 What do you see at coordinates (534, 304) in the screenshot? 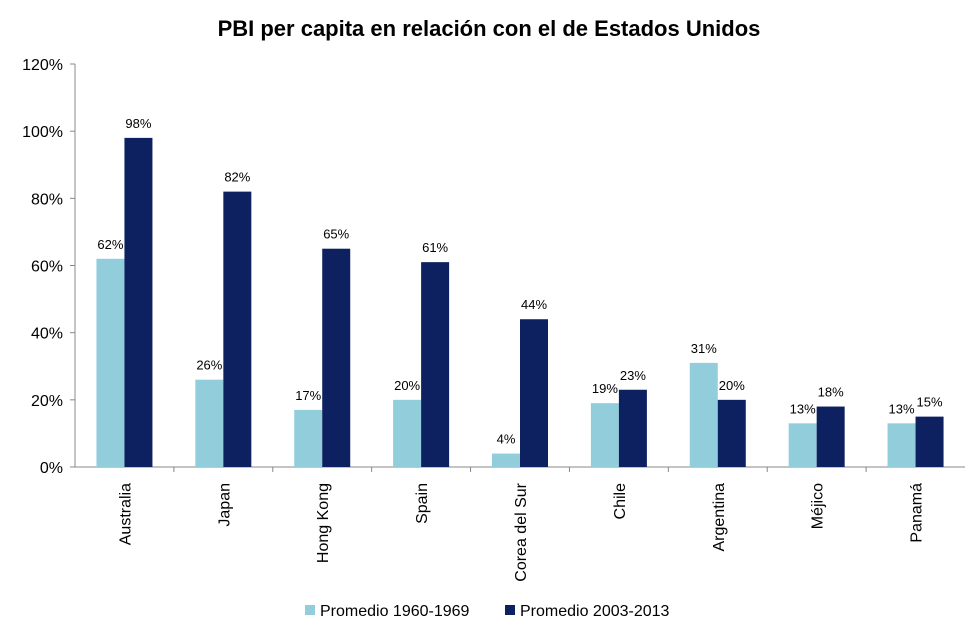
I see `data-label: 44%` at bounding box center [534, 304].